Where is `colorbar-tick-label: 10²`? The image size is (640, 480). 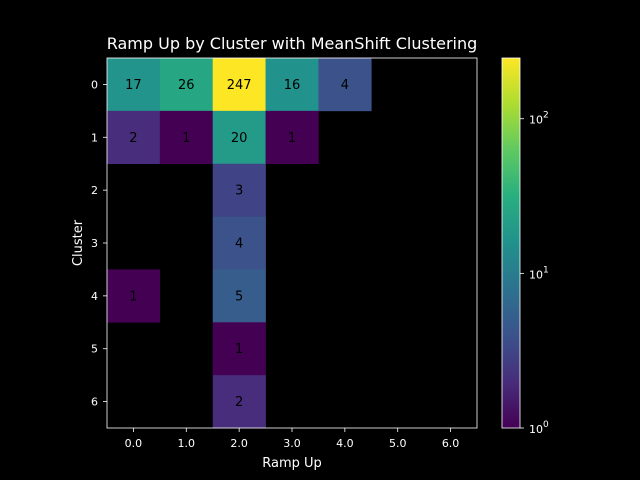
colorbar-tick-label: 10² is located at coordinates (539, 119).